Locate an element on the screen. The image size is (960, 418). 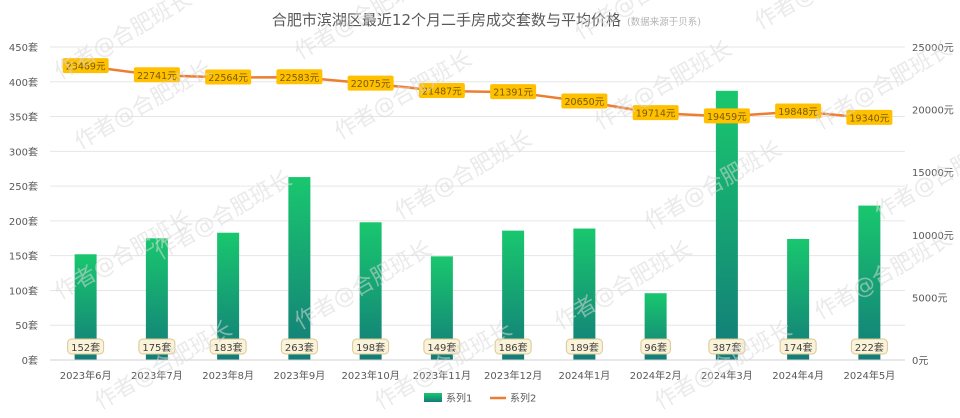
line-value-label: 21391元 is located at coordinates (513, 93).